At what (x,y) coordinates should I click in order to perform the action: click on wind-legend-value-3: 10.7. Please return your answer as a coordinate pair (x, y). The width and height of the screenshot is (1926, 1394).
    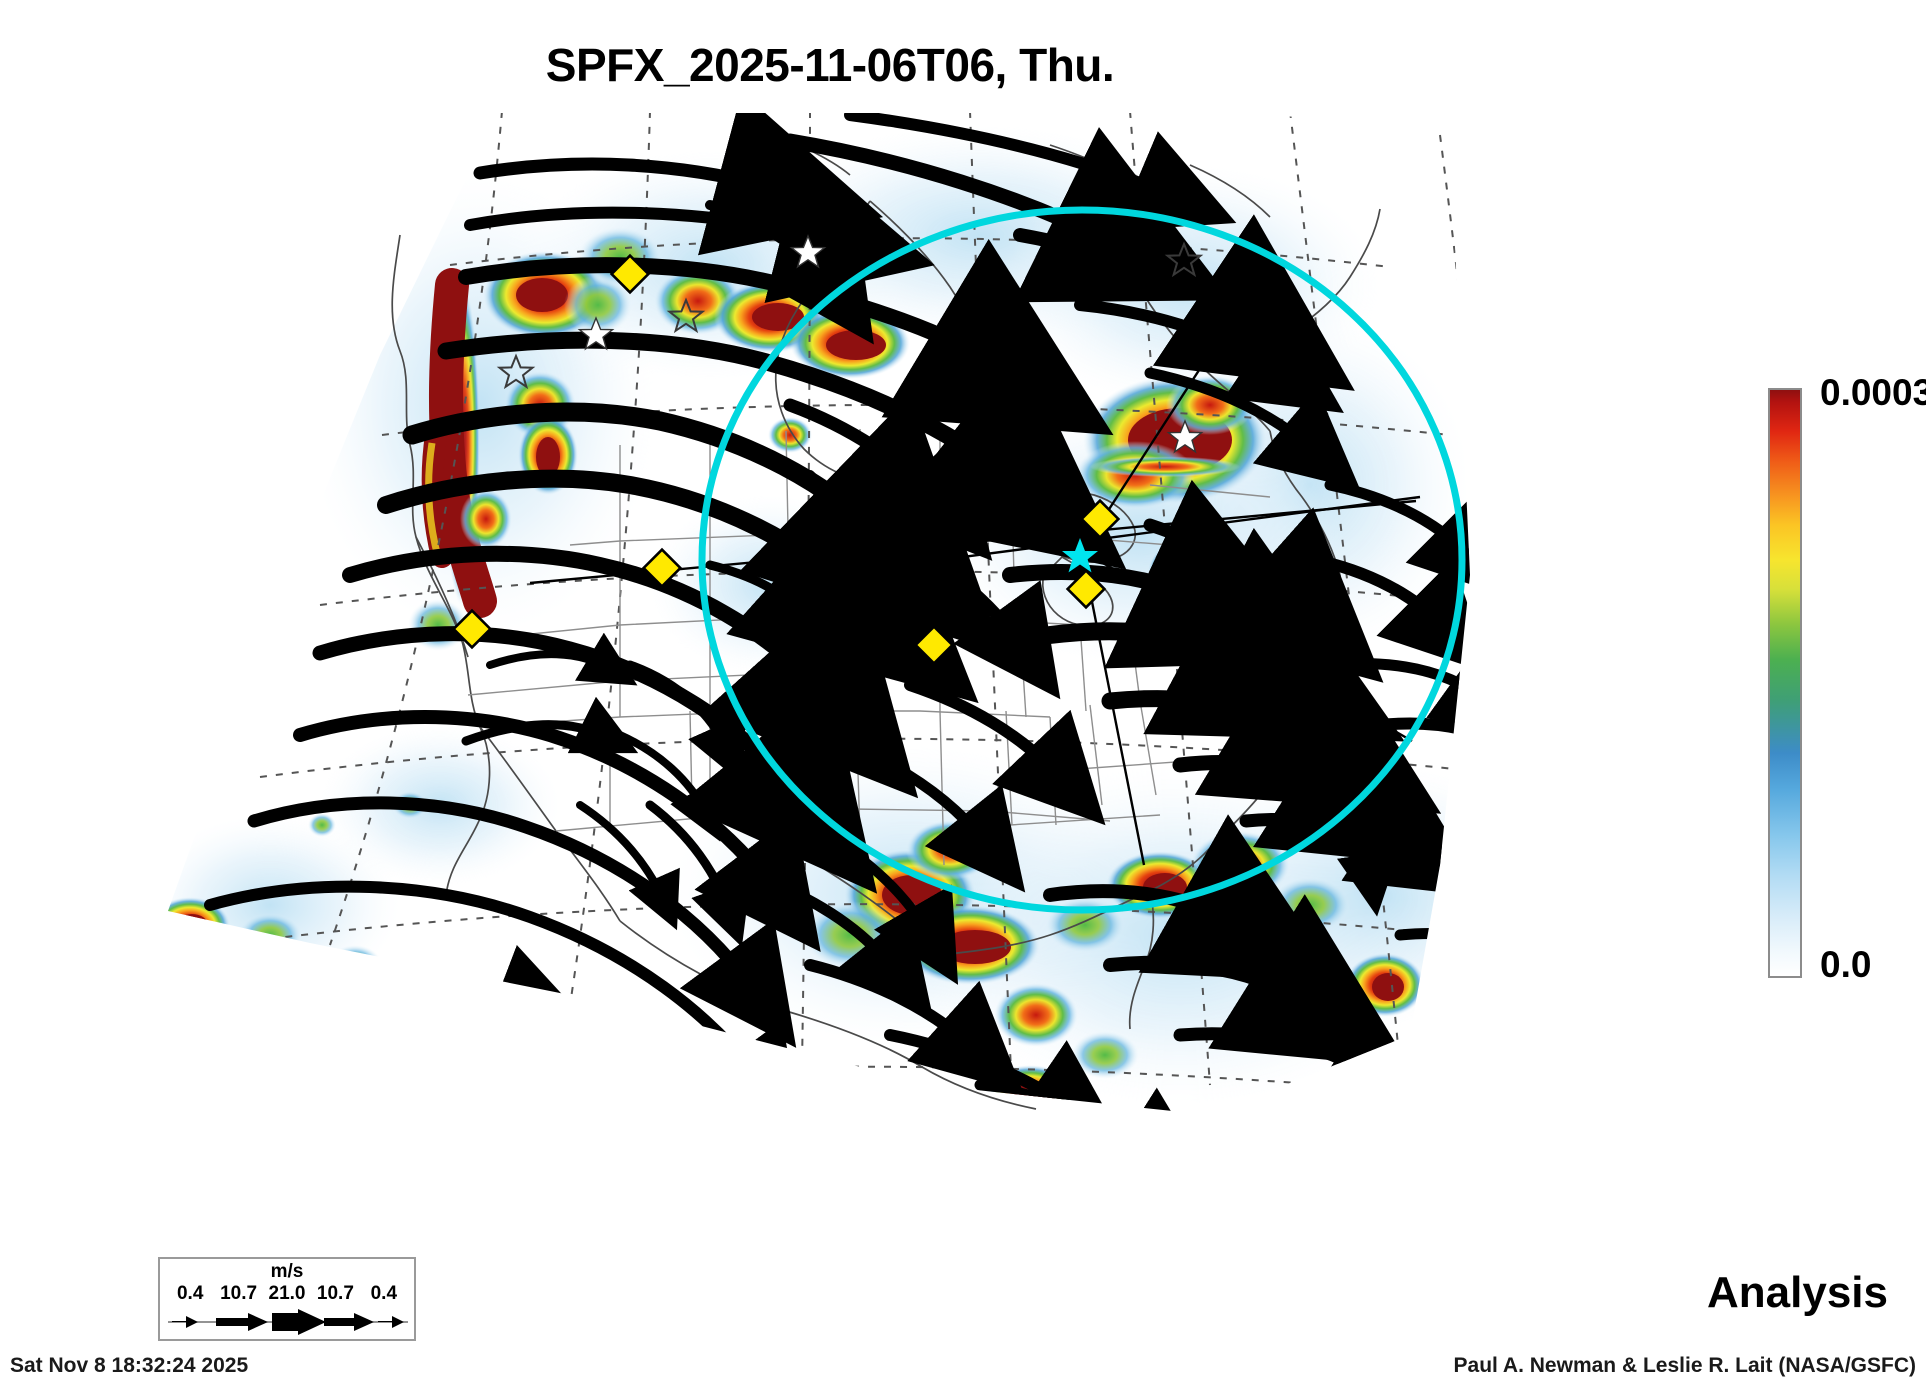
    Looking at the image, I should click on (335, 1293).